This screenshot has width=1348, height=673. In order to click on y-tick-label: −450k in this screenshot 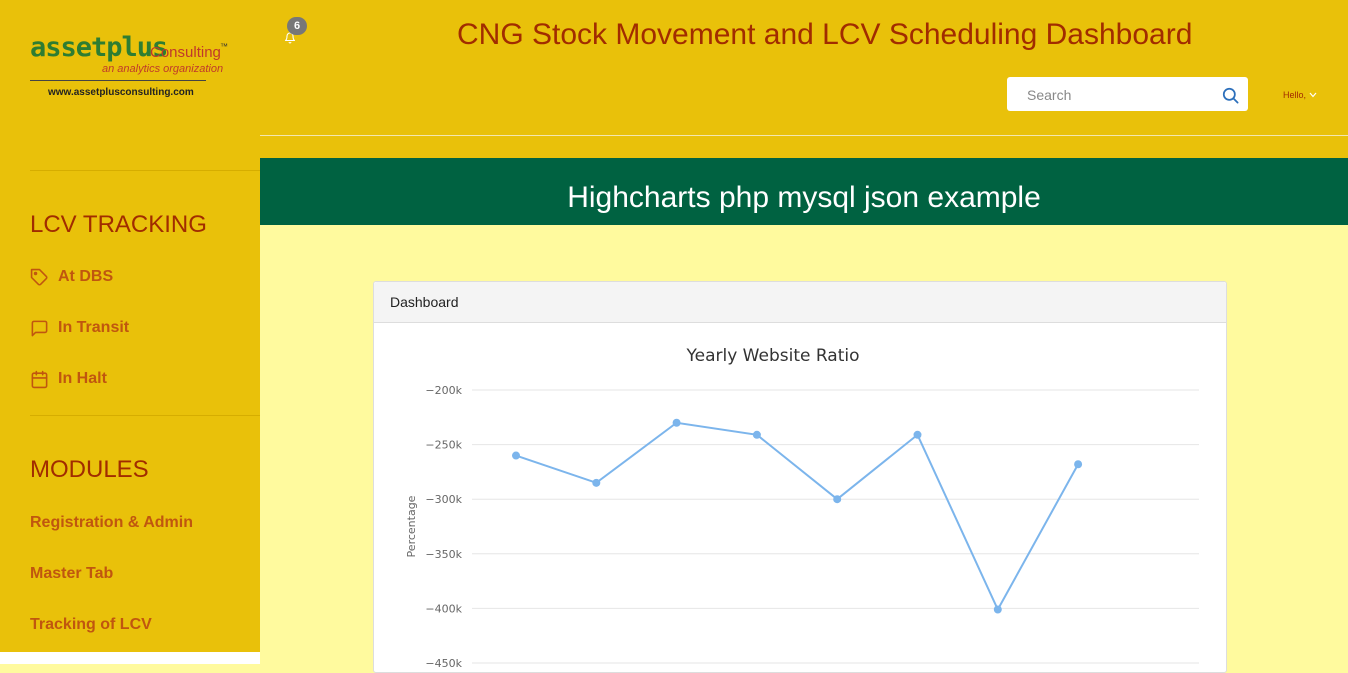, I will do `click(443, 662)`.